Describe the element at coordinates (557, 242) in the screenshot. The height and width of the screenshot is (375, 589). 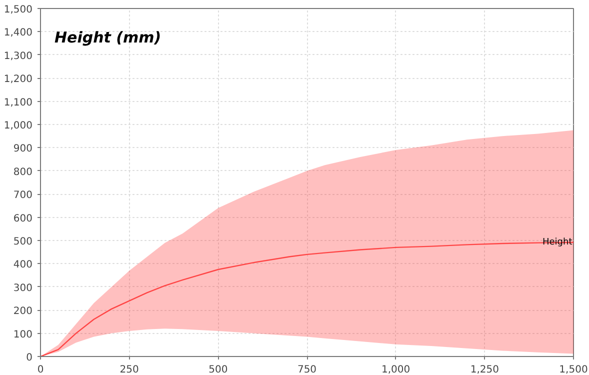
I see `series-label: Height` at that location.